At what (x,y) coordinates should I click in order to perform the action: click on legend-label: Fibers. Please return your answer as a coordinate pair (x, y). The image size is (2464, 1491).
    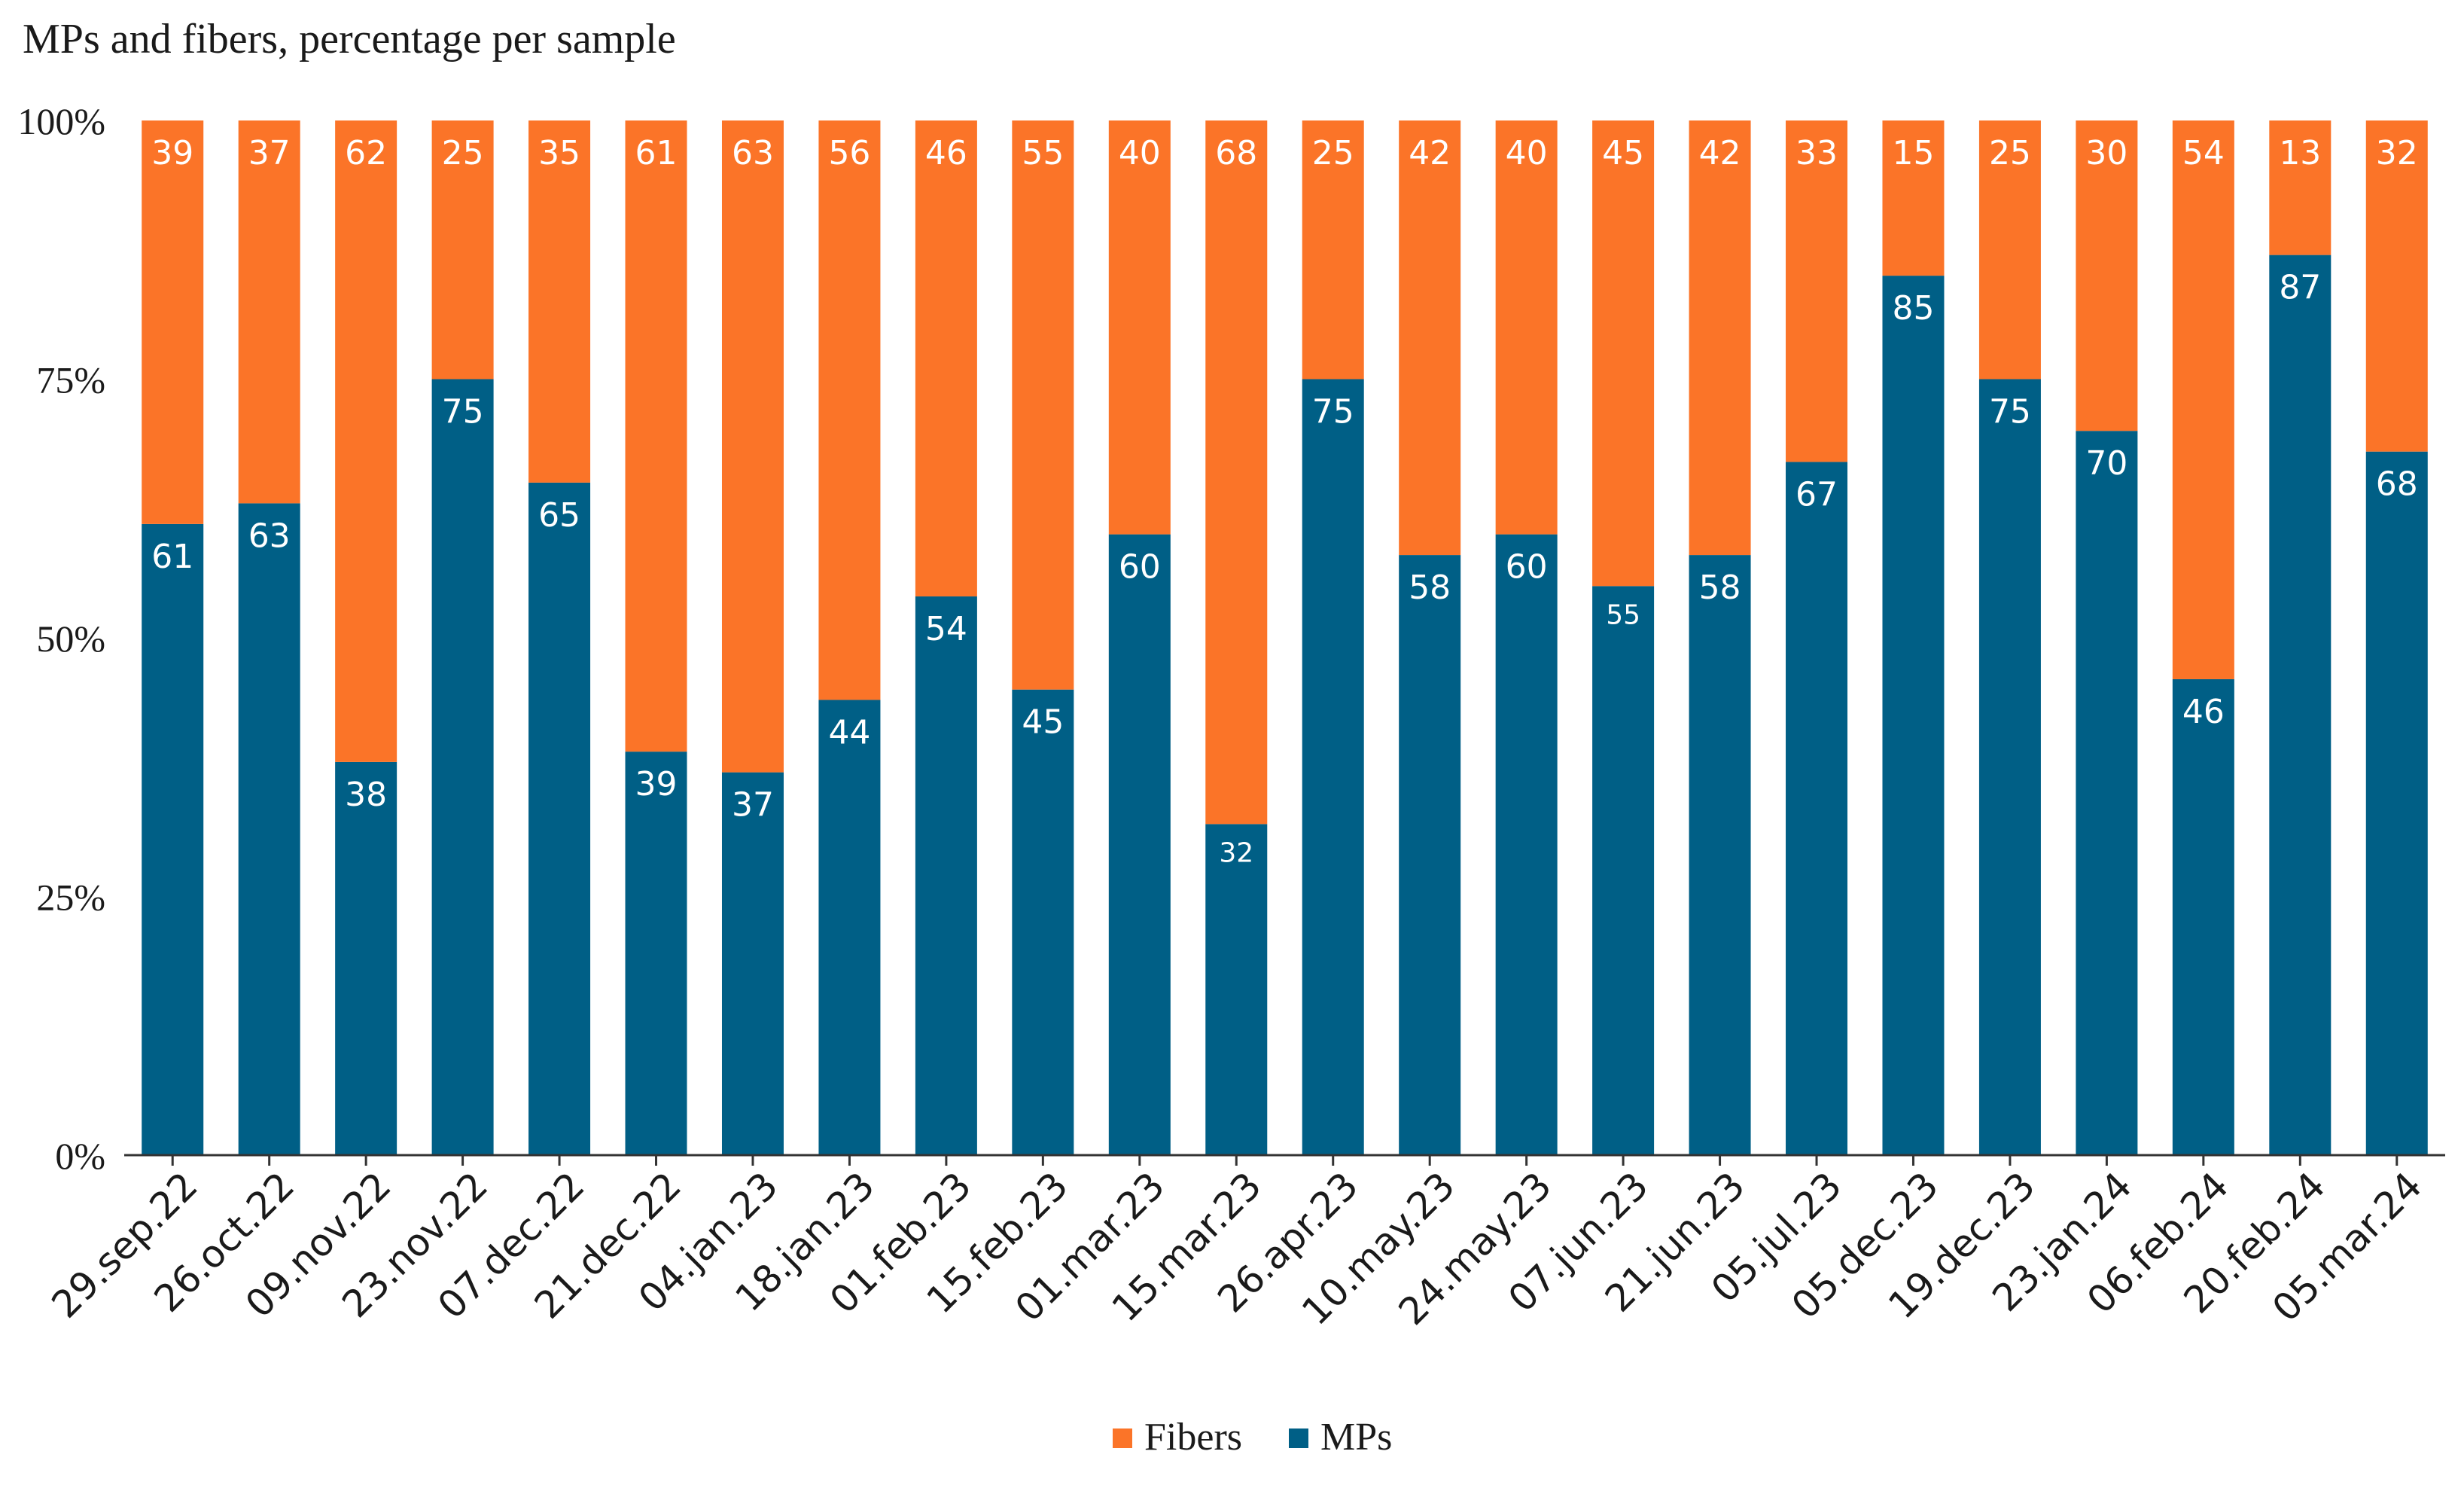
    Looking at the image, I should click on (1193, 1438).